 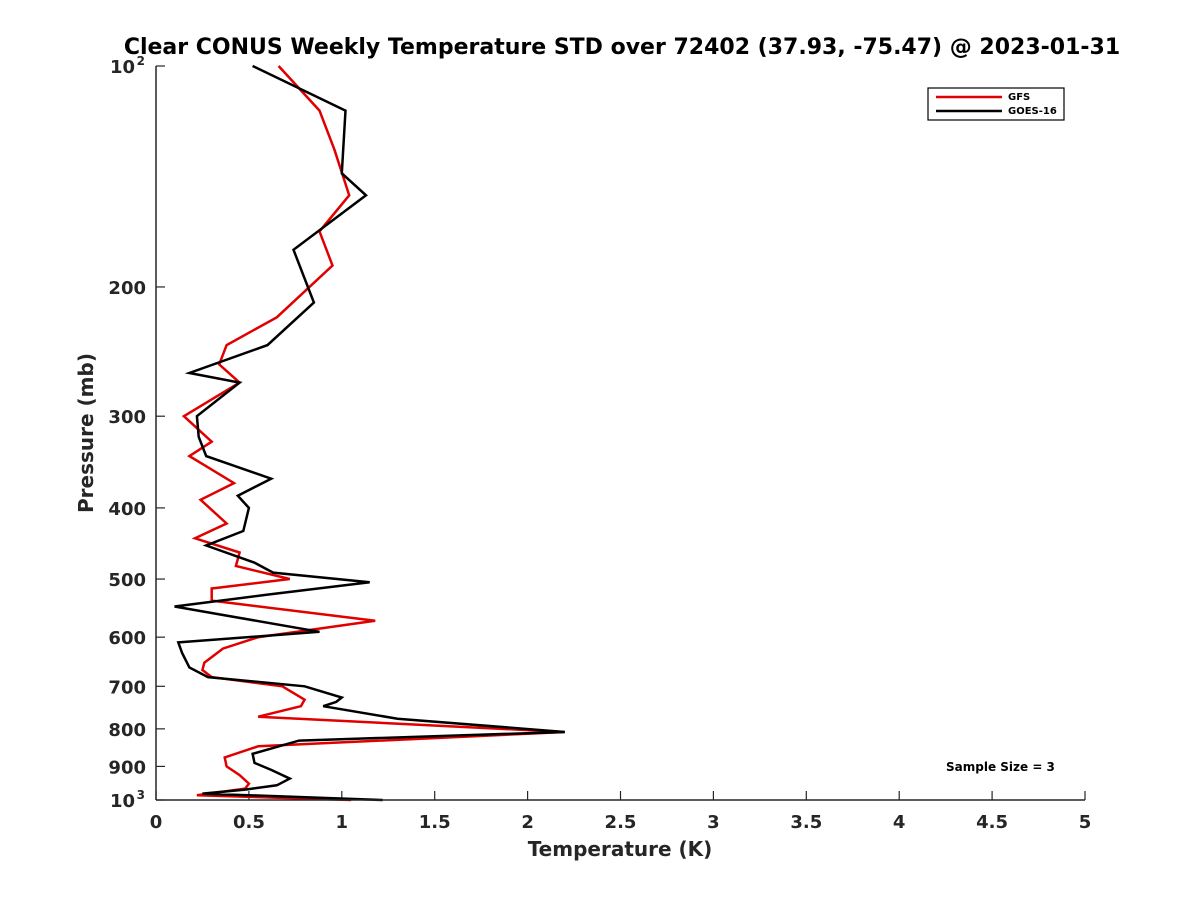 What do you see at coordinates (127, 767) in the screenshot?
I see `y-tick-label: 900` at bounding box center [127, 767].